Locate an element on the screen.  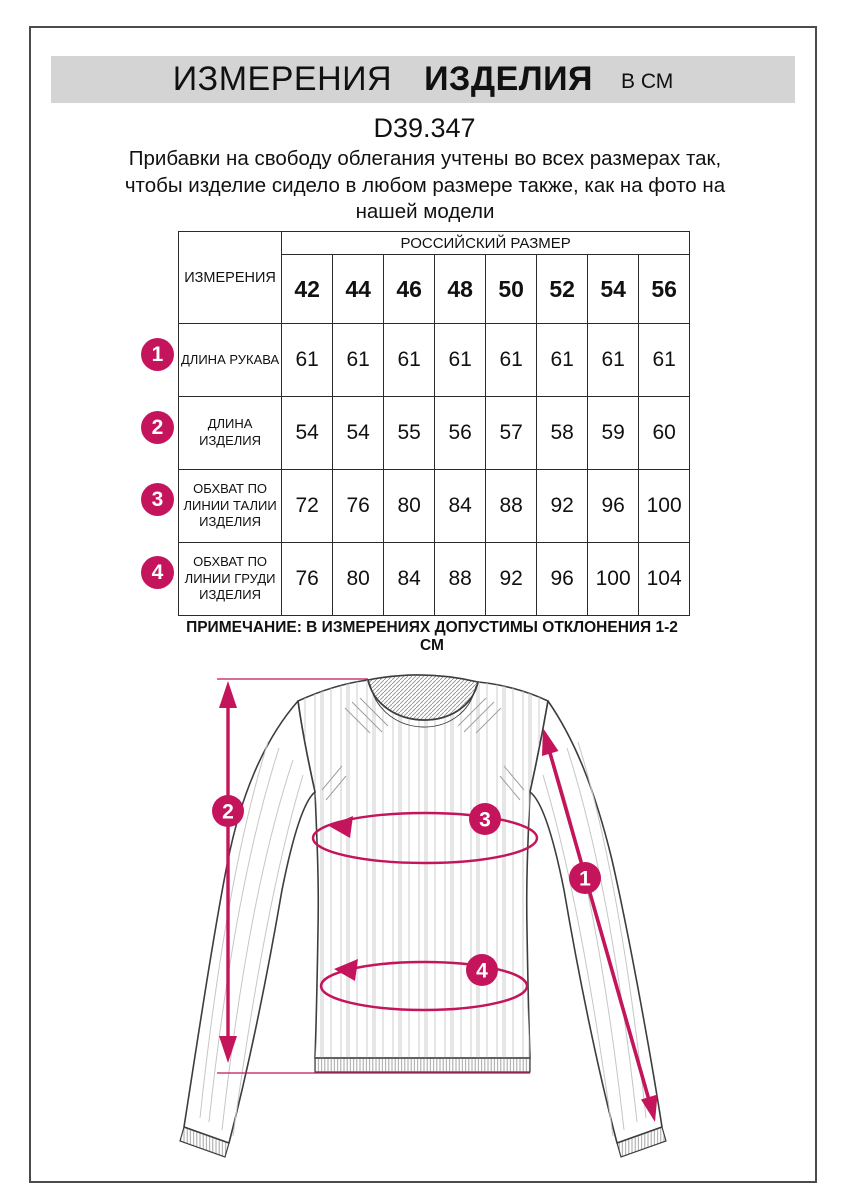
value-cell: 72 is located at coordinates (307, 506).